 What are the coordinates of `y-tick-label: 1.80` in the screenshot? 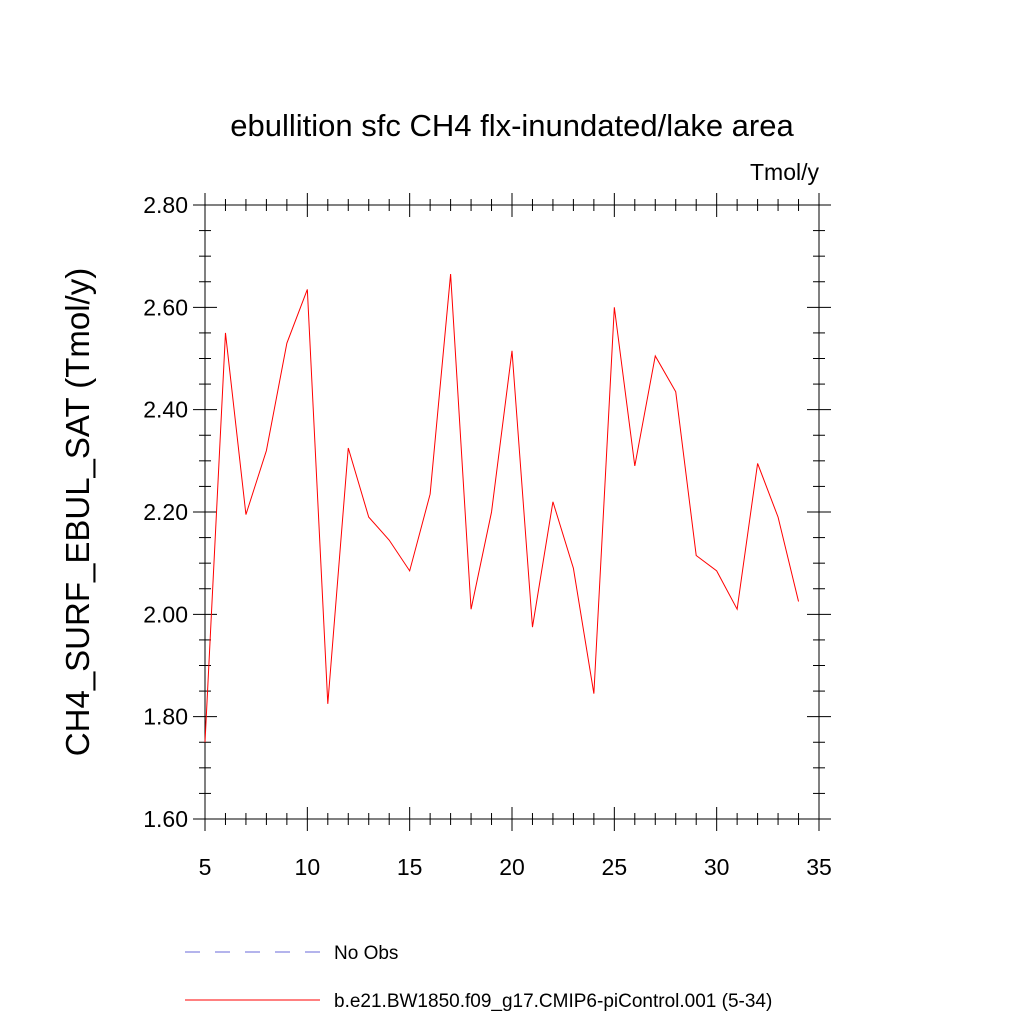 It's located at (165, 717).